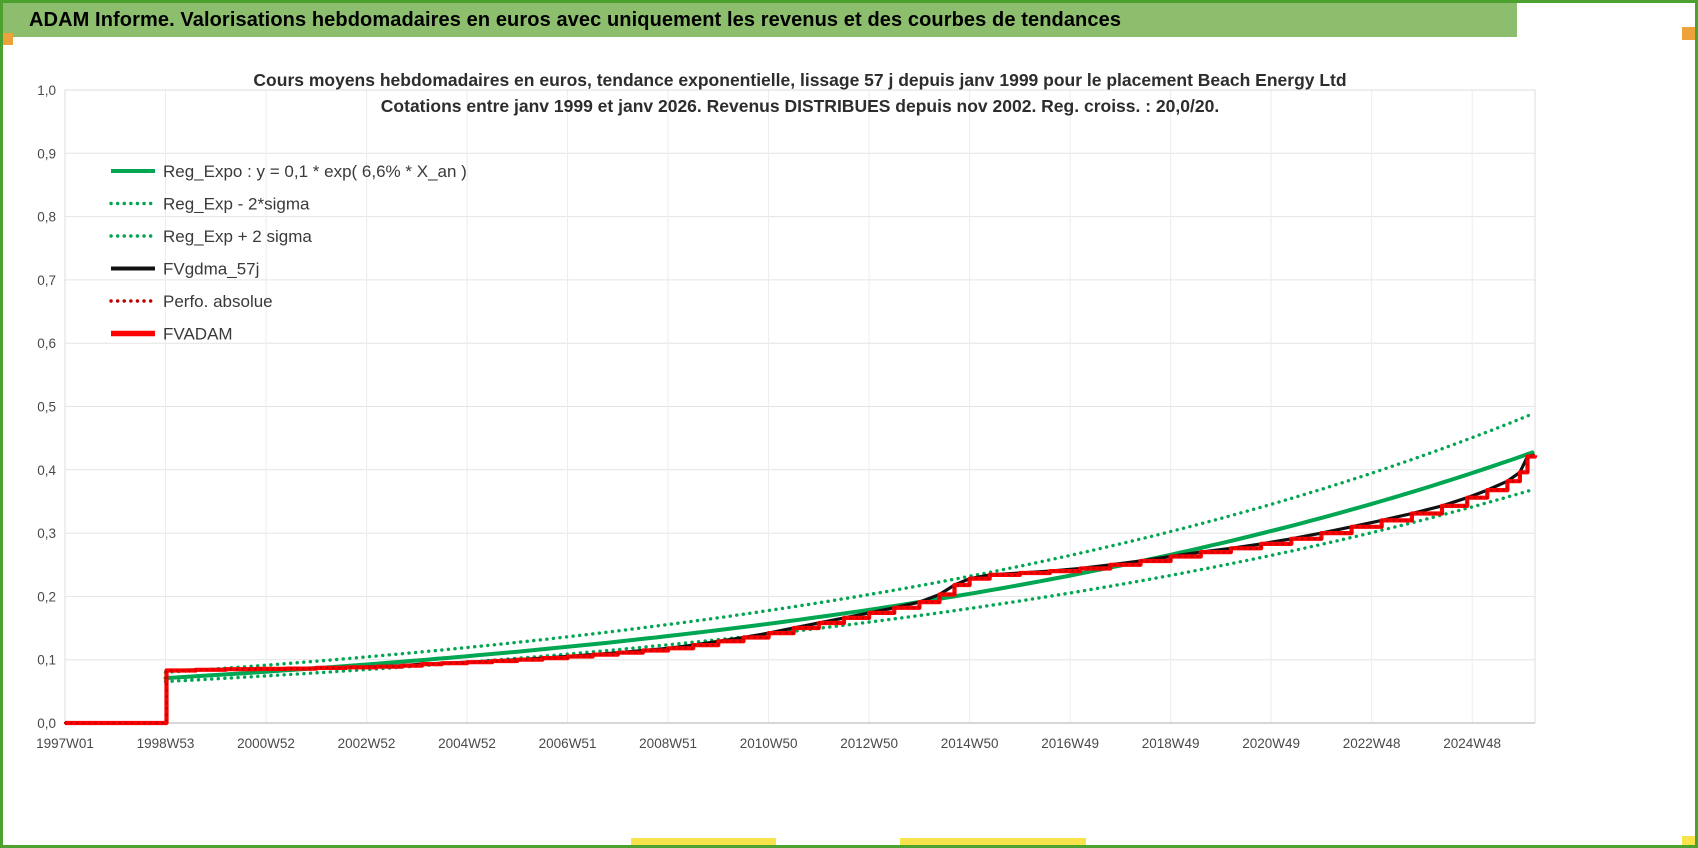 The height and width of the screenshot is (848, 1698). Describe the element at coordinates (8, 39) in the screenshot. I see `accent-square-top-left` at that location.